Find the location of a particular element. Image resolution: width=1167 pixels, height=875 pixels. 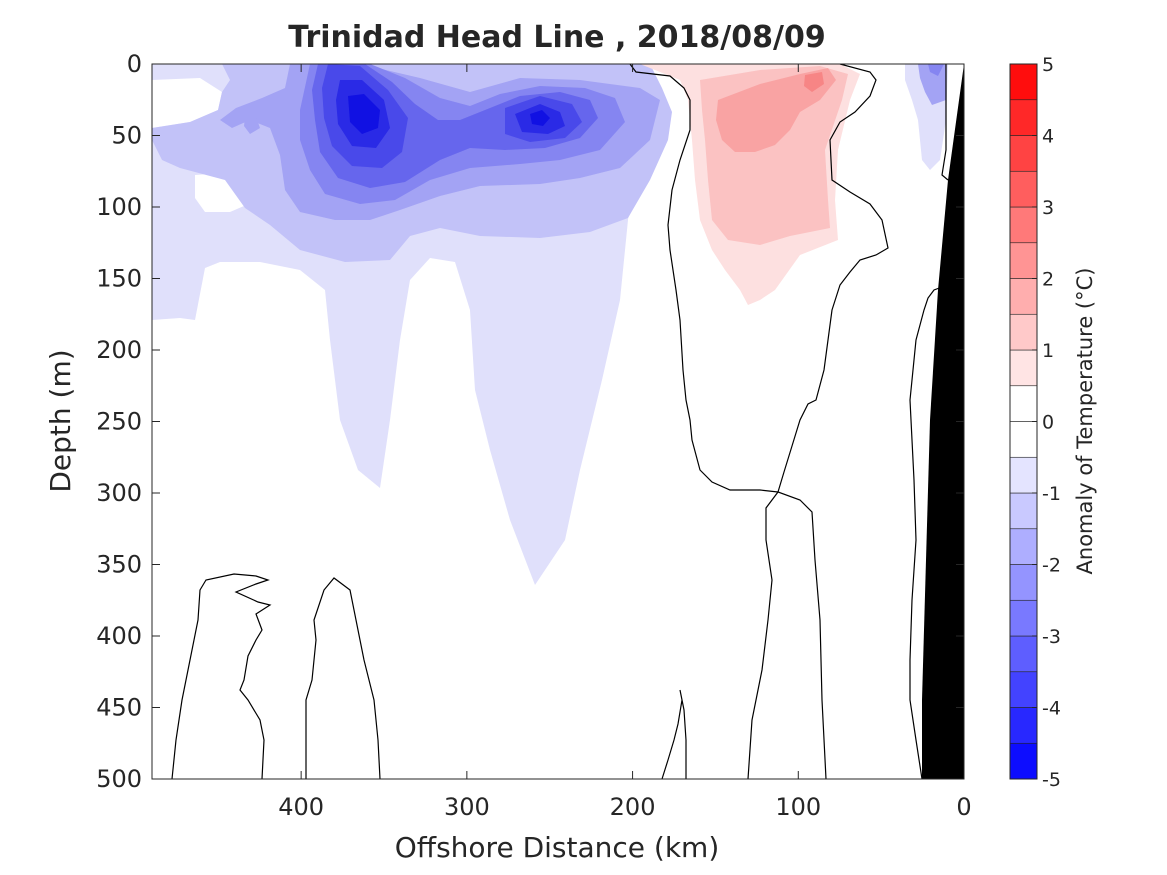

colorbar-tick-label: 0 is located at coordinates (1048, 423).